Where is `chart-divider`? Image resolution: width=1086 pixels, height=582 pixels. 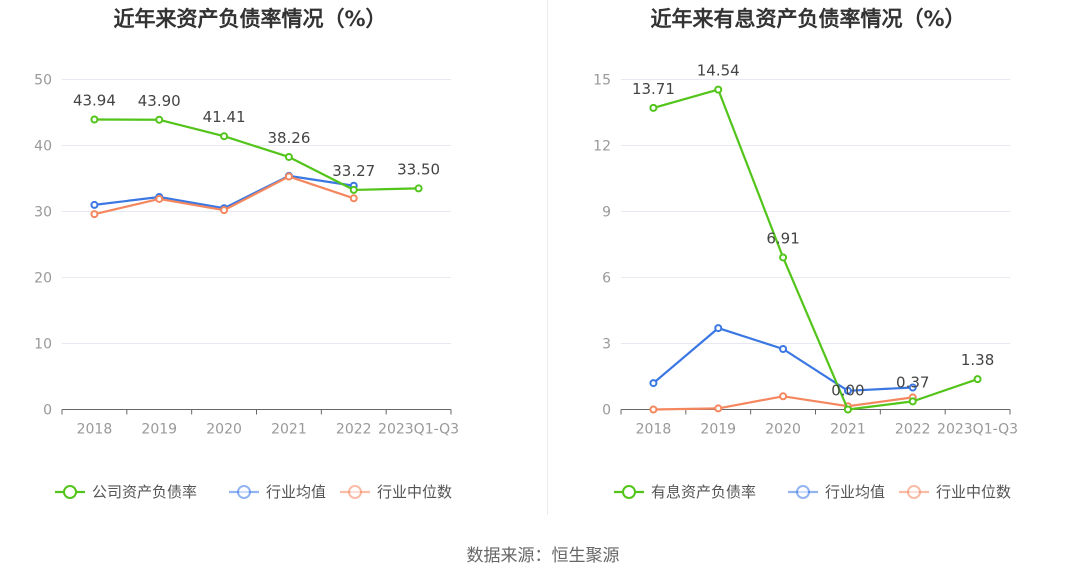 chart-divider is located at coordinates (547, 257).